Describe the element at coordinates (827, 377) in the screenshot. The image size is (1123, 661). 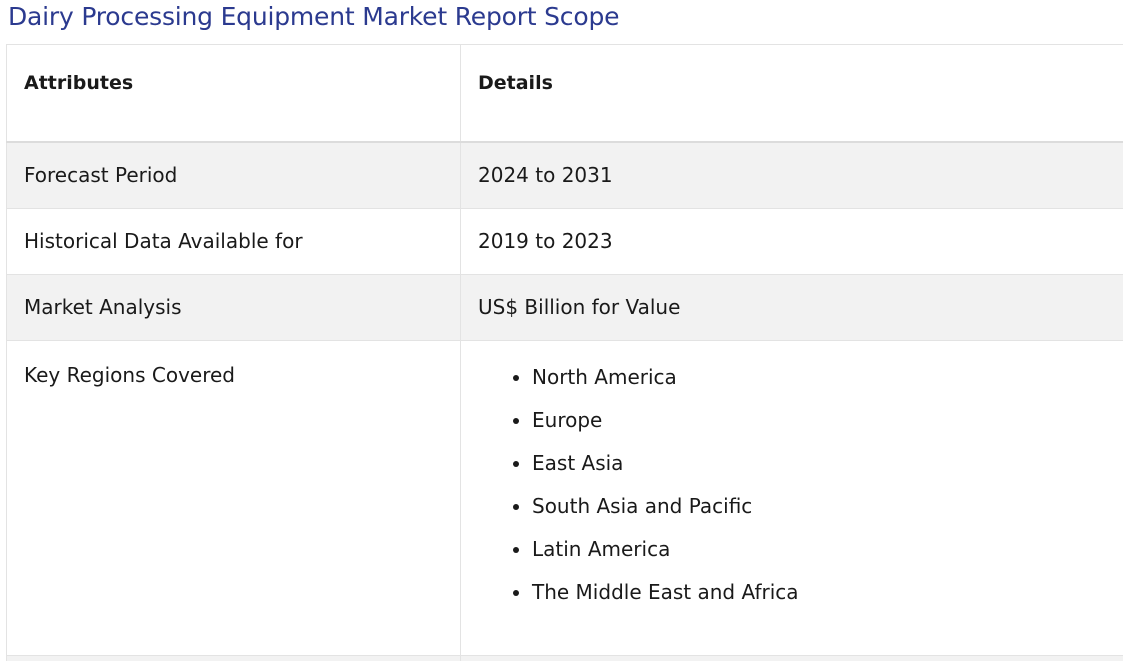
I see `list-item: North America` at that location.